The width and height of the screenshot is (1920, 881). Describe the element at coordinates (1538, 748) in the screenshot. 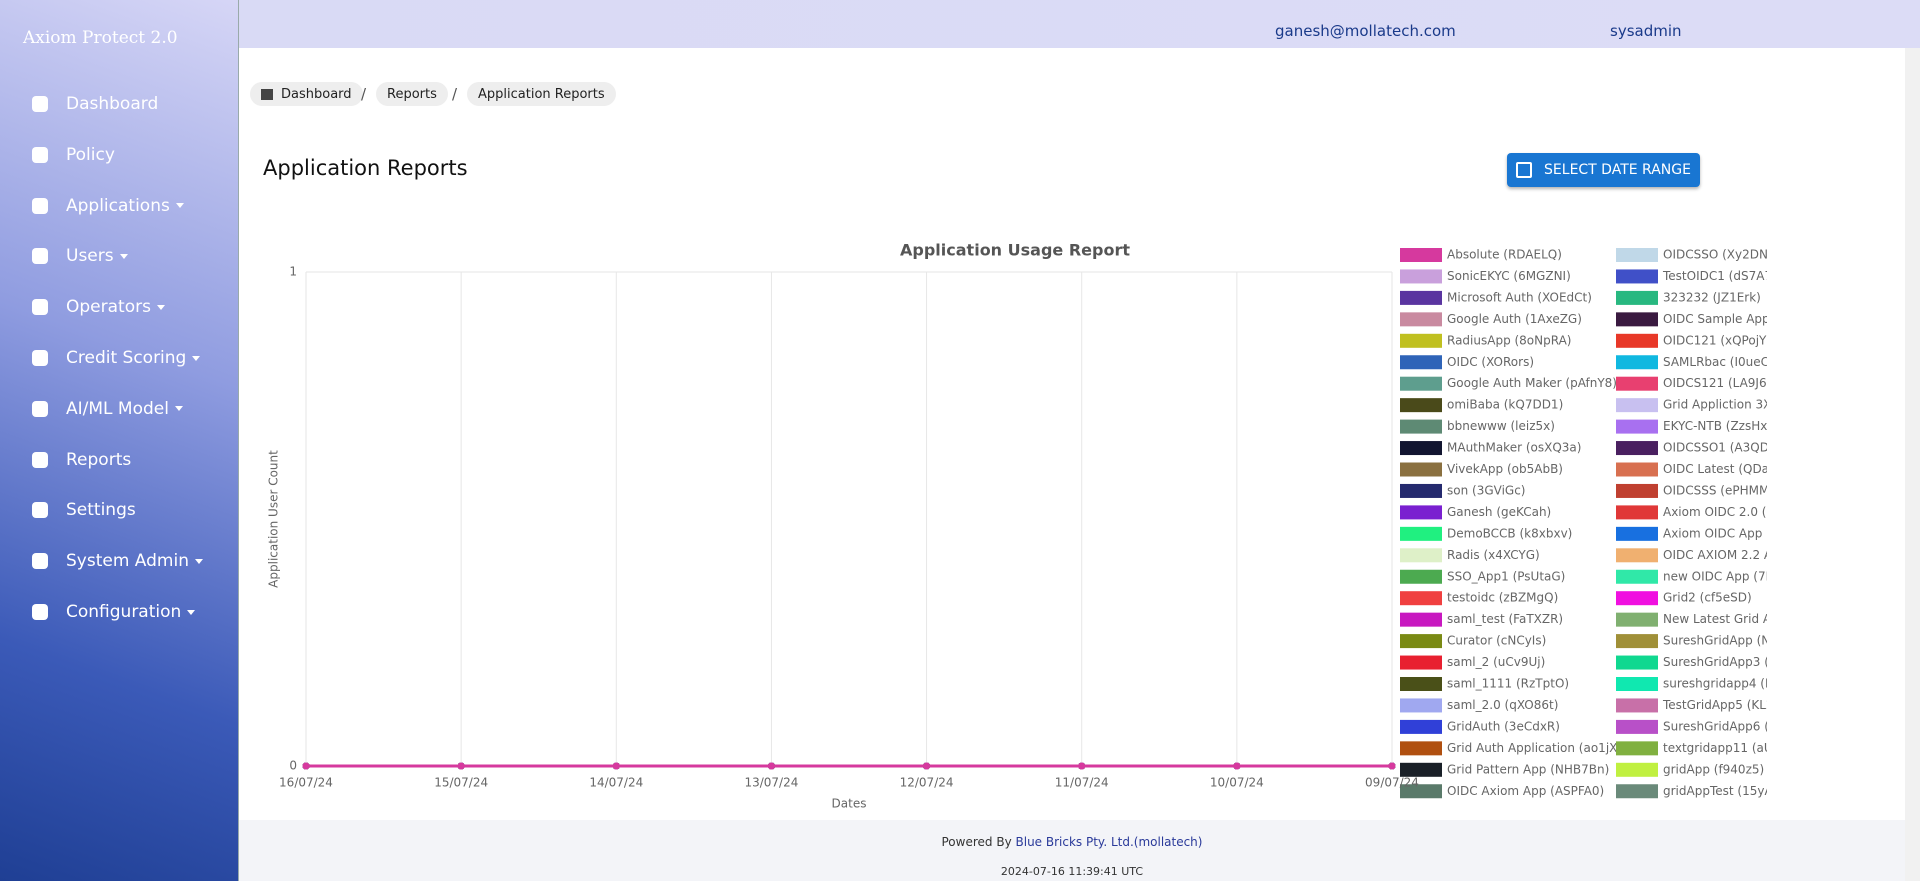

I see `legend-label: Grid Auth Application (ao1jX0)` at that location.